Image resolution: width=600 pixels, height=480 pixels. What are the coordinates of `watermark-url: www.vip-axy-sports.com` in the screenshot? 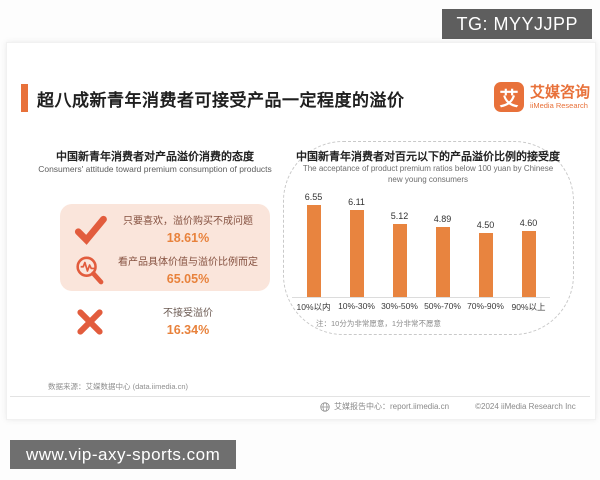 It's located at (123, 454).